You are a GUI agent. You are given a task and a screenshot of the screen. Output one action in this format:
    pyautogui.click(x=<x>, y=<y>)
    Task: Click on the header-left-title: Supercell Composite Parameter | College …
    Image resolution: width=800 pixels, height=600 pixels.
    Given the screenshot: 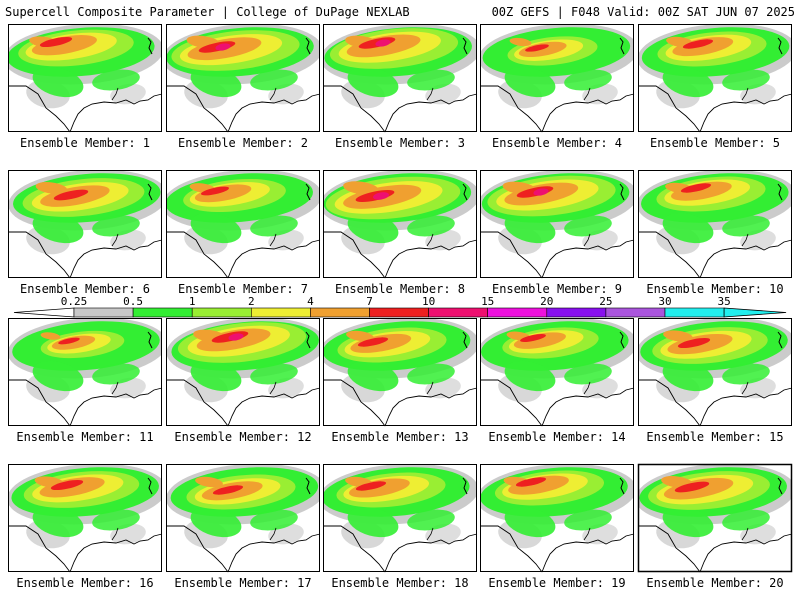 What is the action you would take?
    pyautogui.click(x=207, y=12)
    